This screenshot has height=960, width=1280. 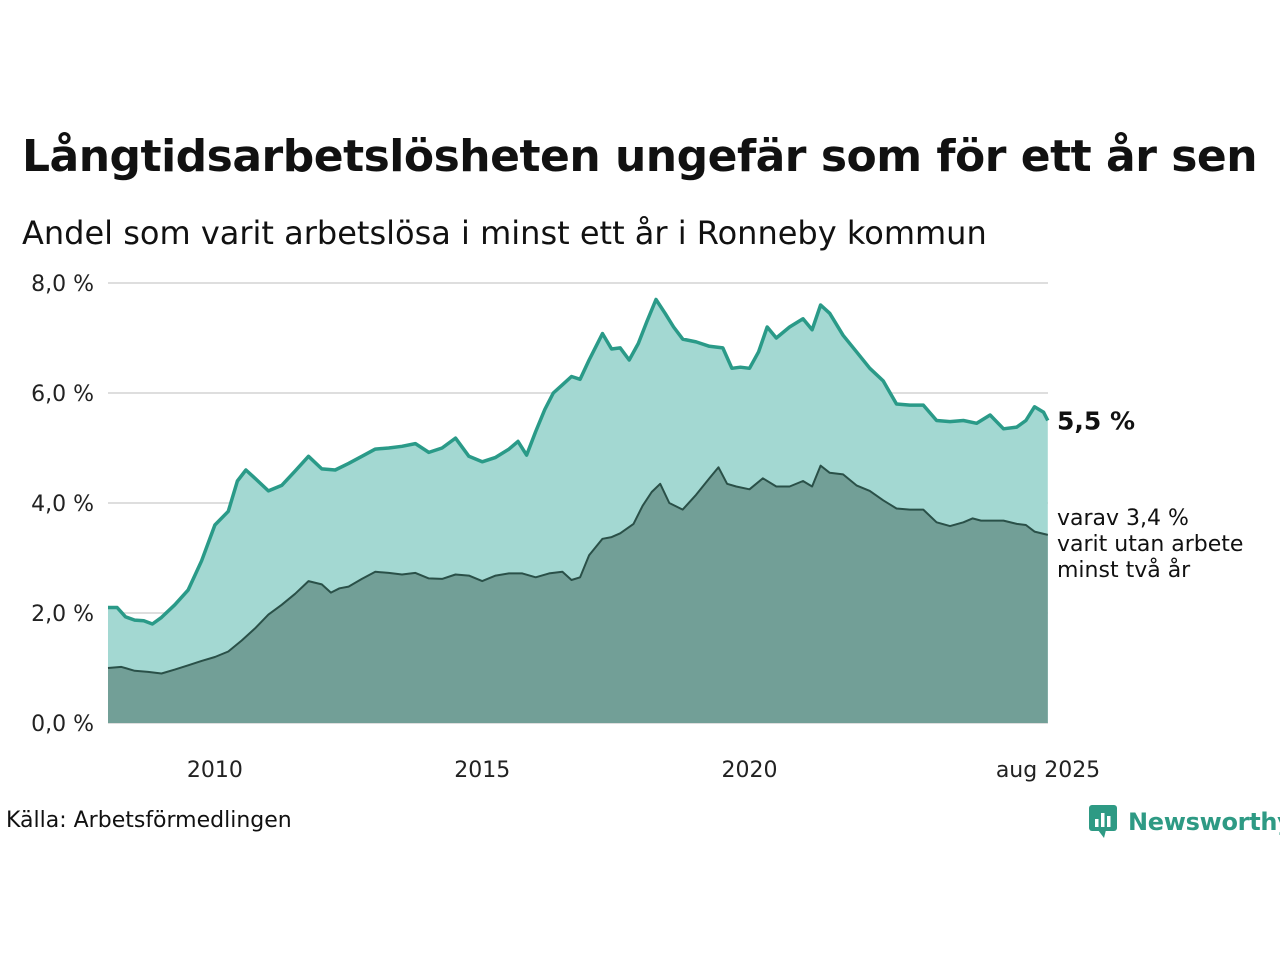 I want to click on x-tick-label: 2020, so click(x=750, y=770).